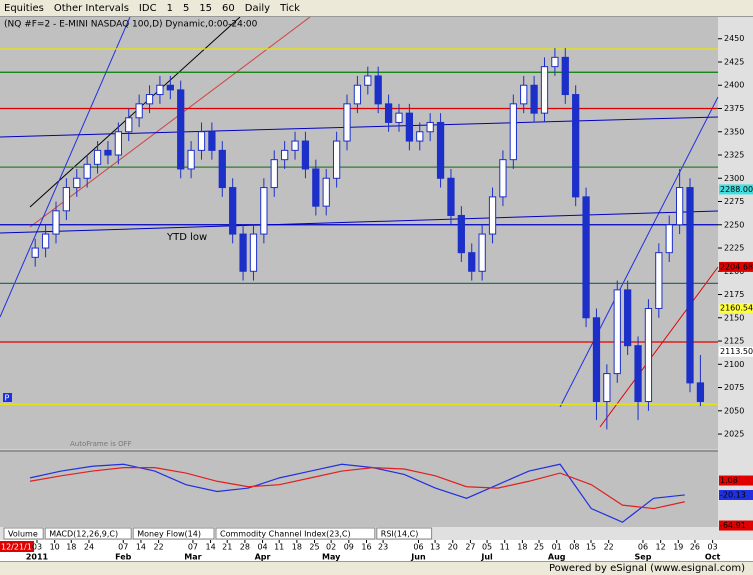 Image resolution: width=753 pixels, height=575 pixels. Describe the element at coordinates (257, 8) in the screenshot. I see `toolbar-button: Daily` at that location.